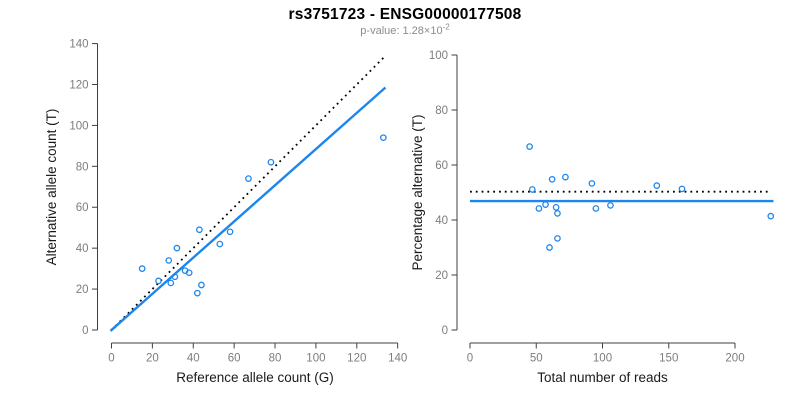 The image size is (800, 400). What do you see at coordinates (602, 377) in the screenshot?
I see `x-axis-label: Total number of reads` at bounding box center [602, 377].